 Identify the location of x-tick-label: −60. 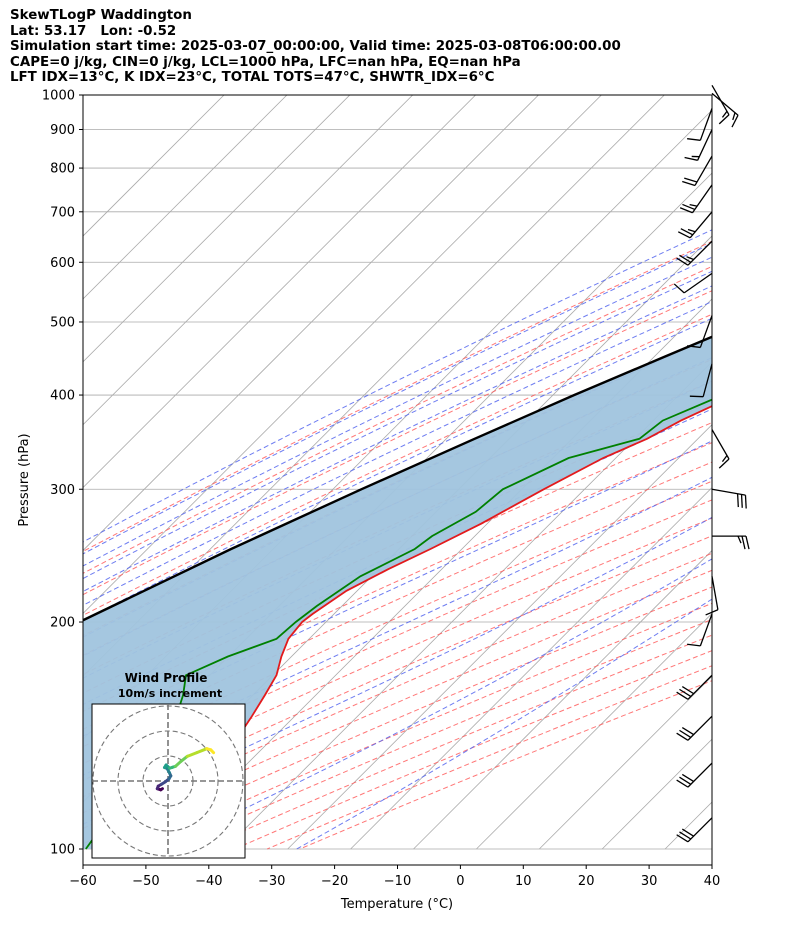
(82, 881).